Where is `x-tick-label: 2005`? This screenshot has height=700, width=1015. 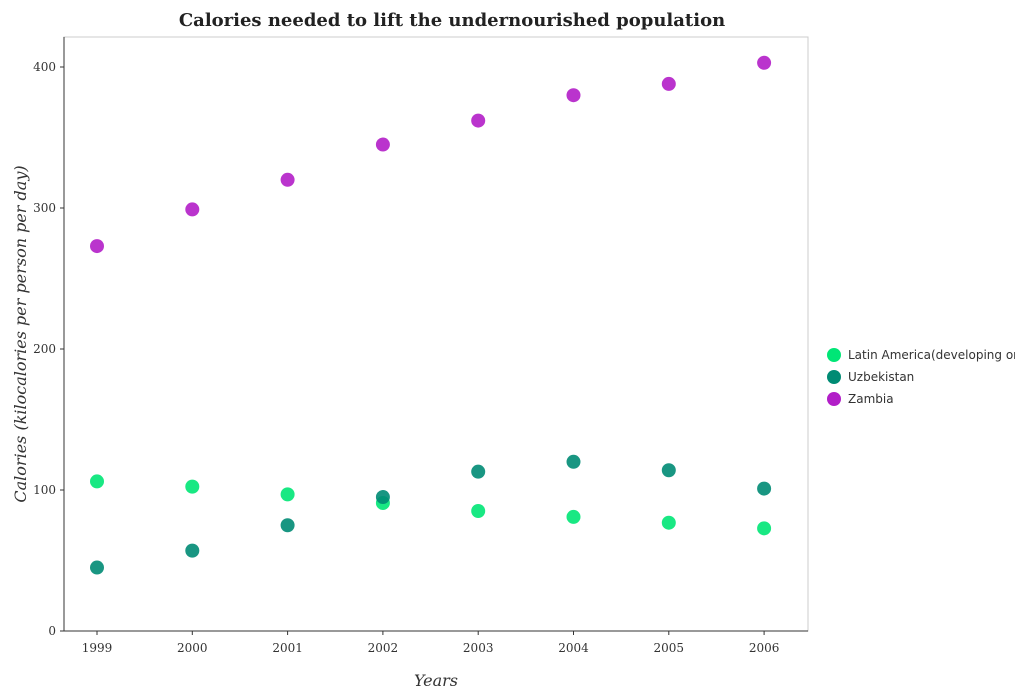
x-tick-label: 2005 is located at coordinates (669, 648).